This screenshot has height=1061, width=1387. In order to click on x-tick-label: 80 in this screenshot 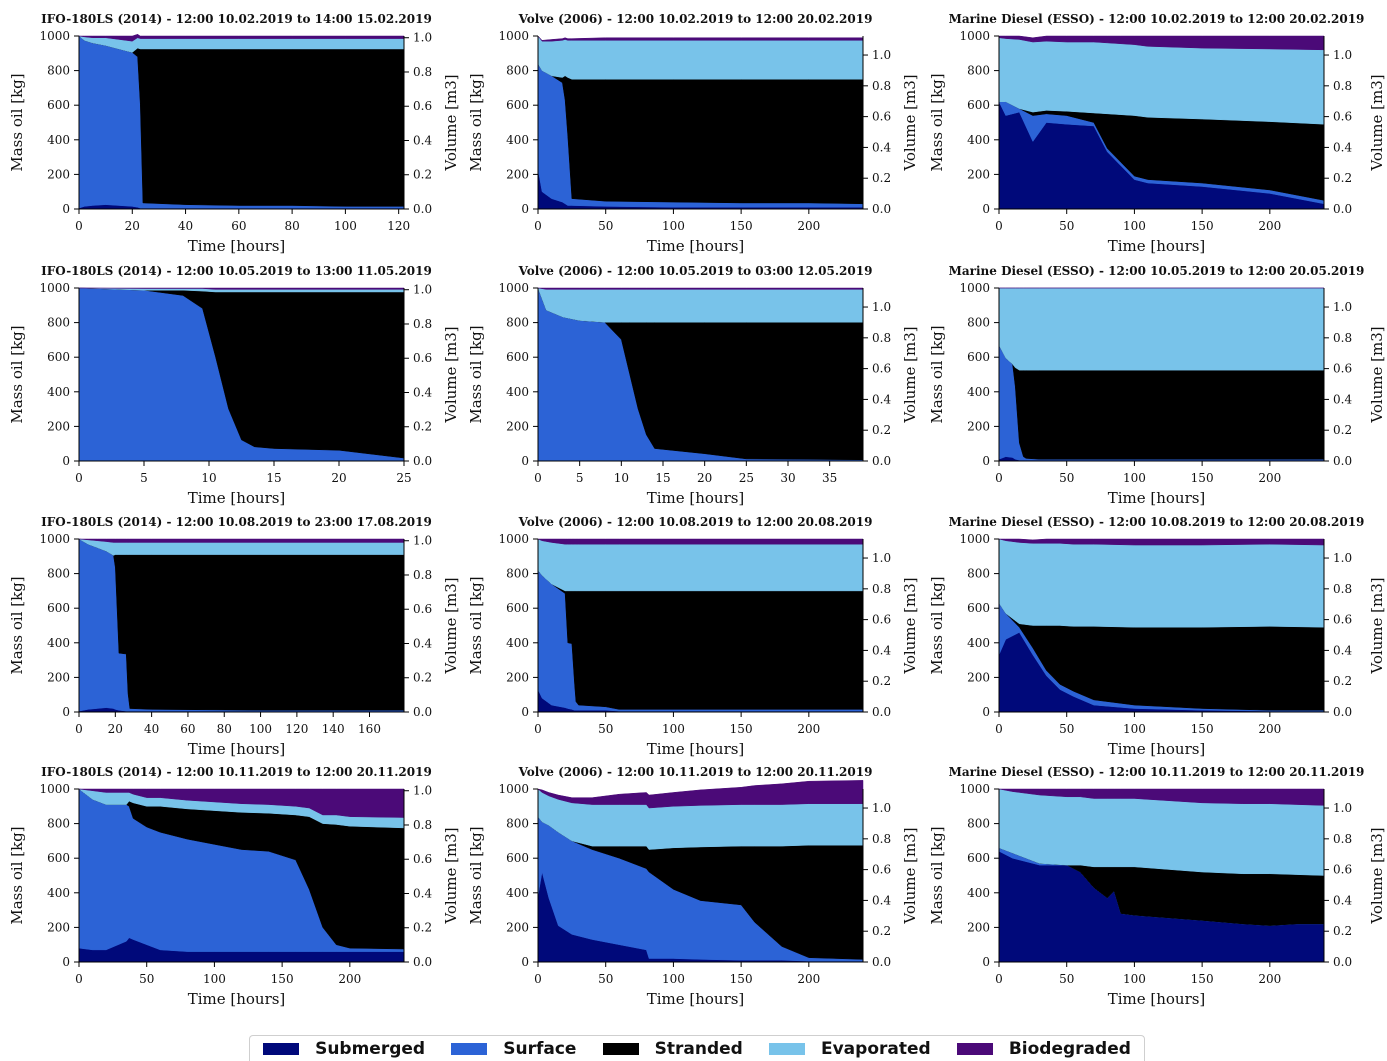, I will do `click(291, 226)`.